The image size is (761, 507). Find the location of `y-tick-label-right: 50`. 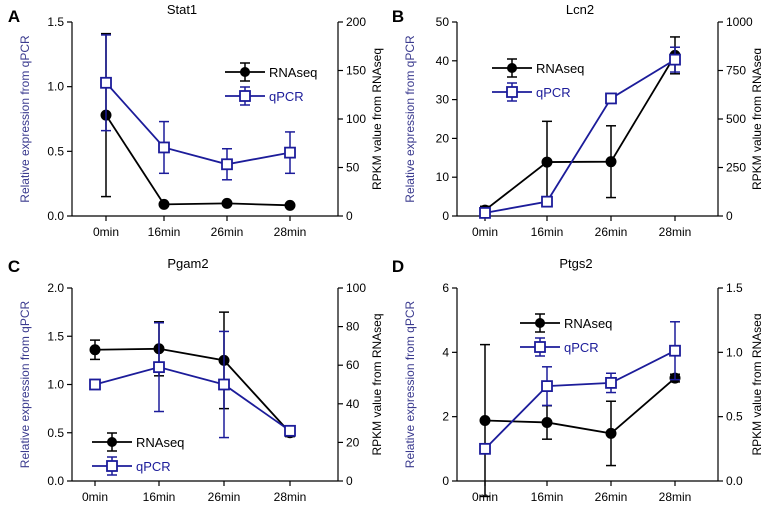

y-tick-label-right: 50 is located at coordinates (353, 168).